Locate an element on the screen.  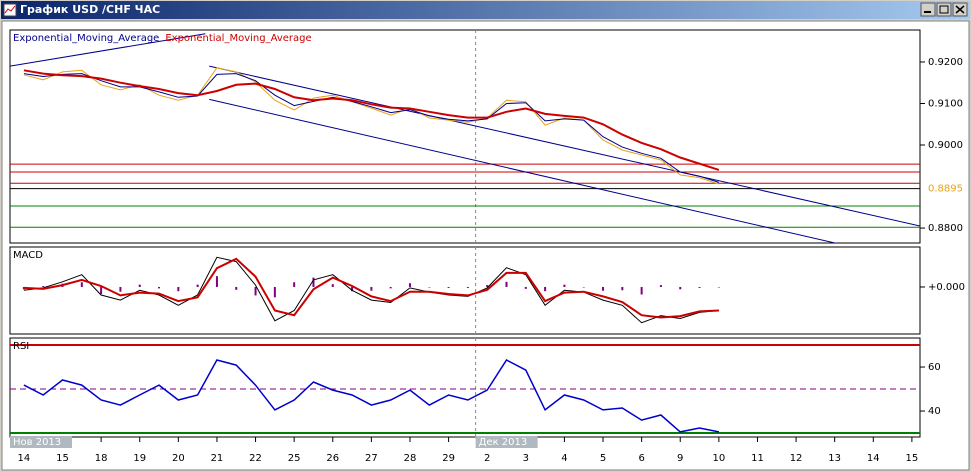
x-tick-label: 20 is located at coordinates (178, 458).